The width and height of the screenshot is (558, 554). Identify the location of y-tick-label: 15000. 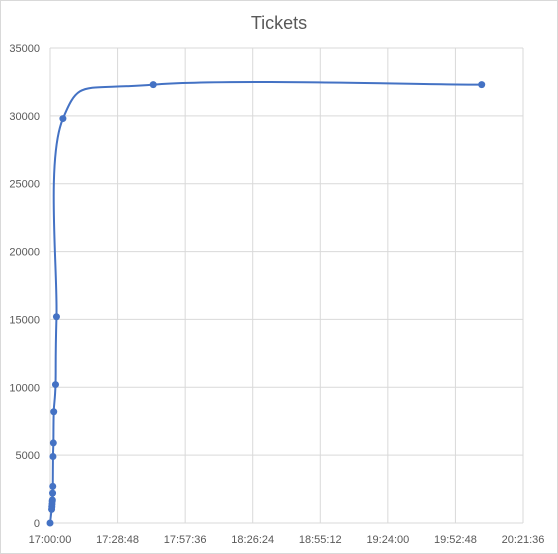
(24, 320).